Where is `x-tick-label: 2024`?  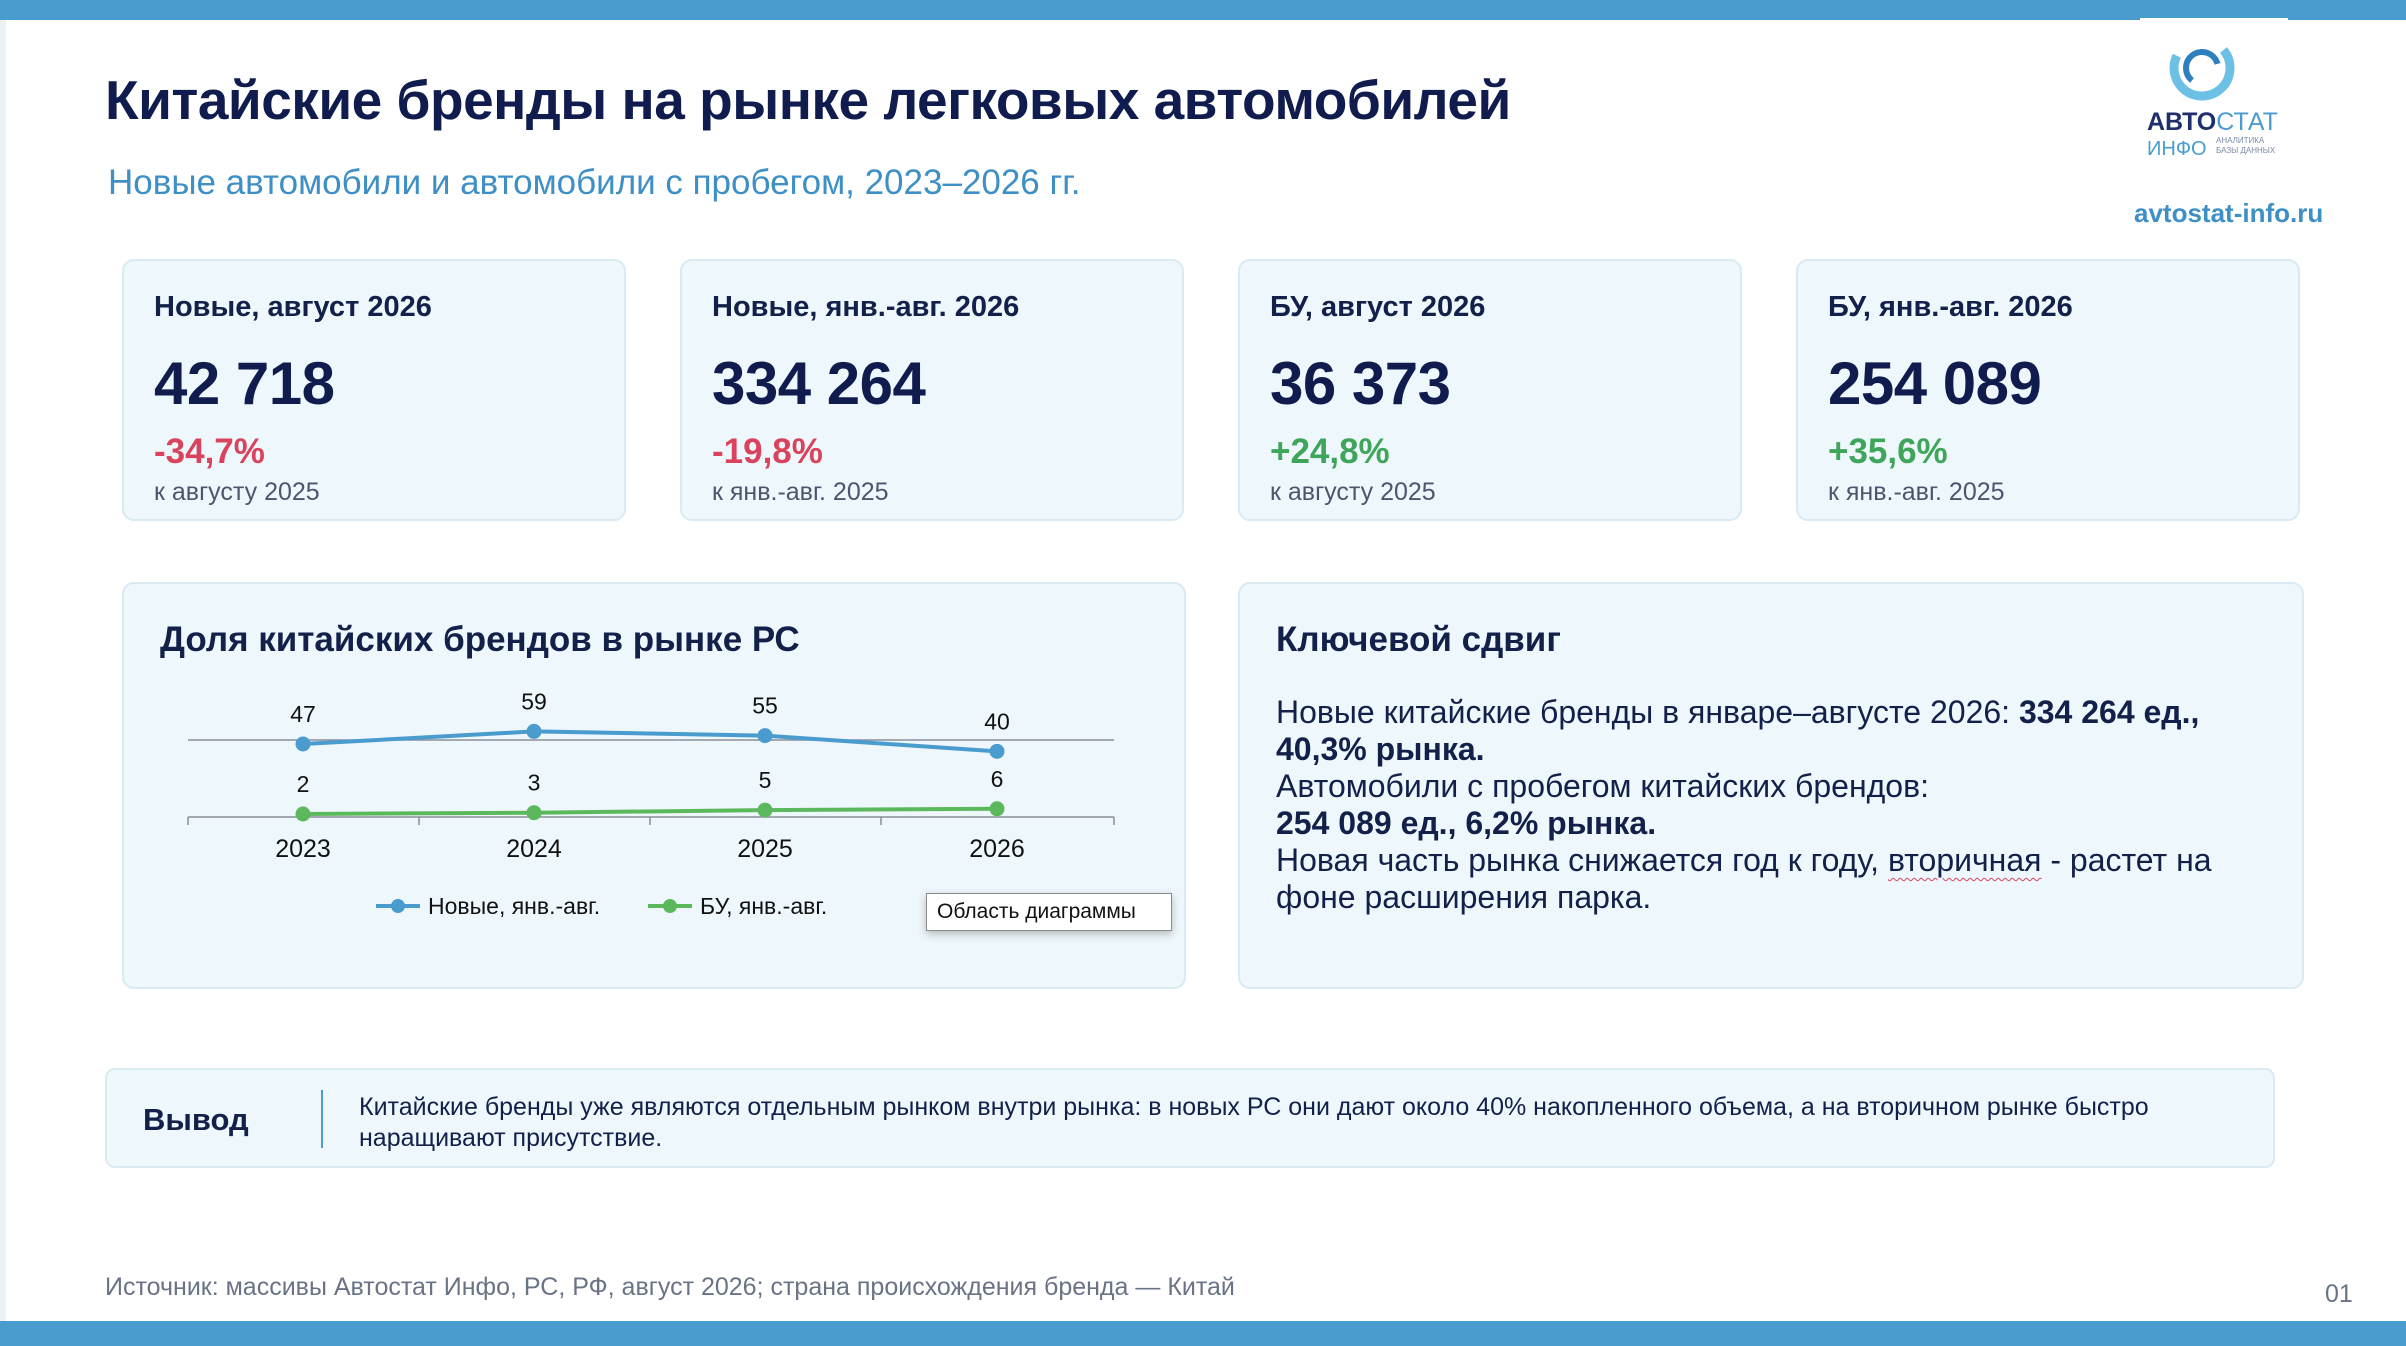
x-tick-label: 2024 is located at coordinates (534, 849).